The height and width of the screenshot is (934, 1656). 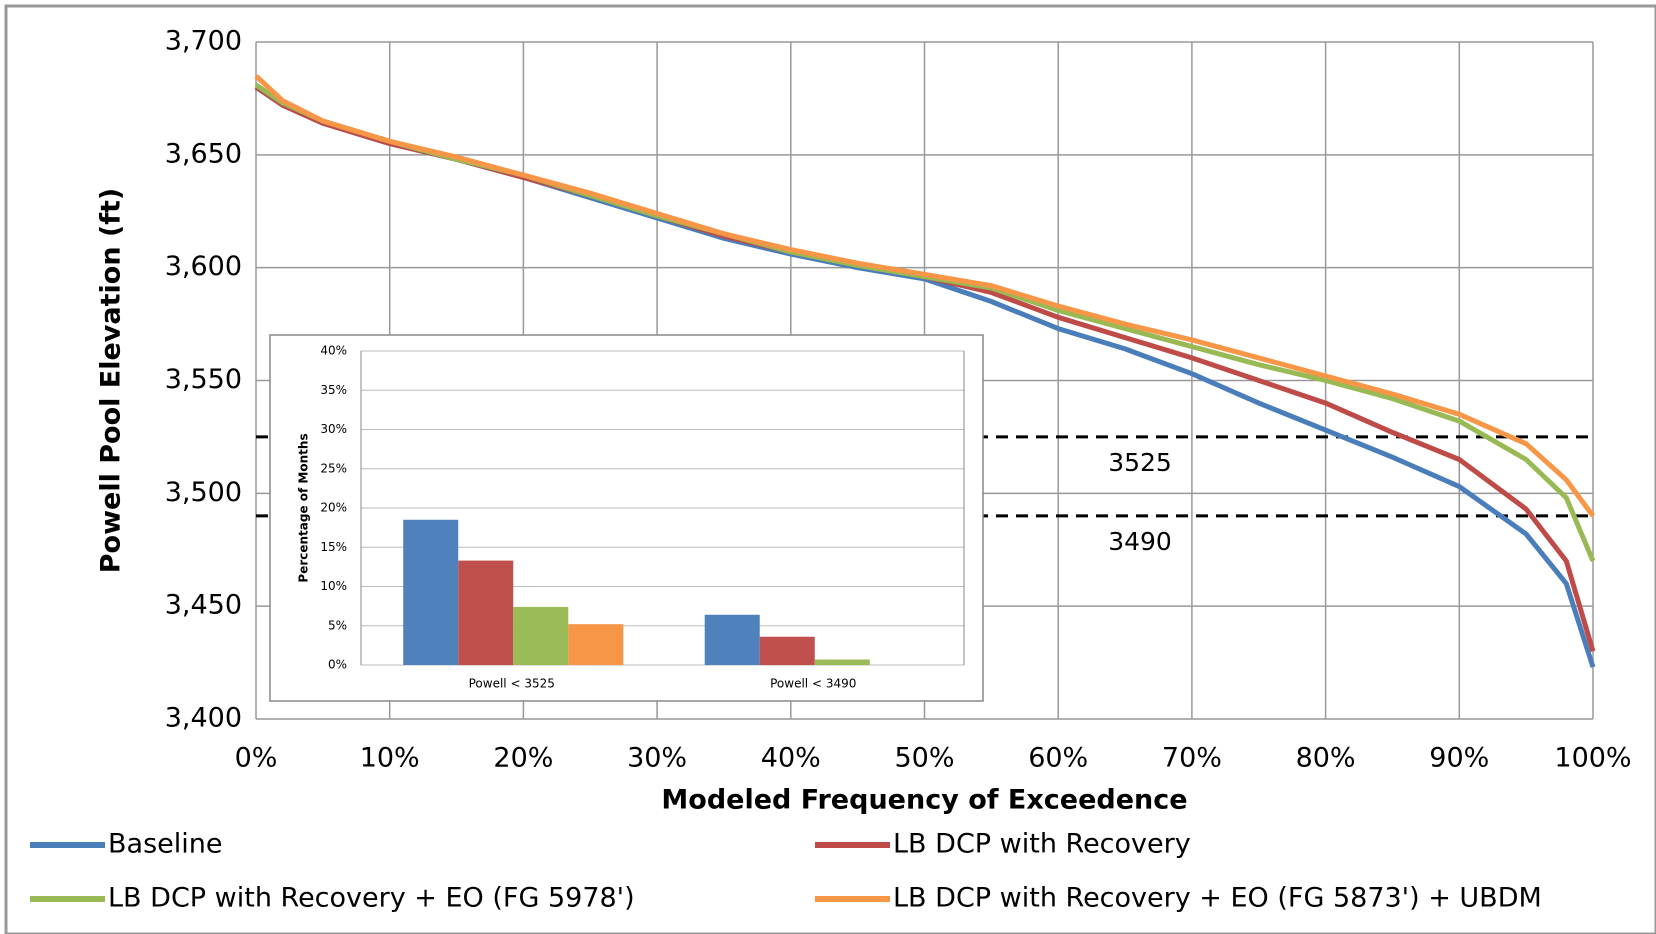 I want to click on x-tick-label: 20%, so click(x=523, y=758).